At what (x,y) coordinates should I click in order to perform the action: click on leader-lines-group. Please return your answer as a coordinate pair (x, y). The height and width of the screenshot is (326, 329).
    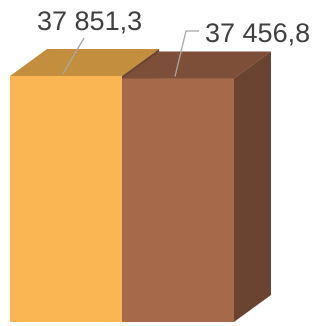
    Looking at the image, I should click on (130, 53).